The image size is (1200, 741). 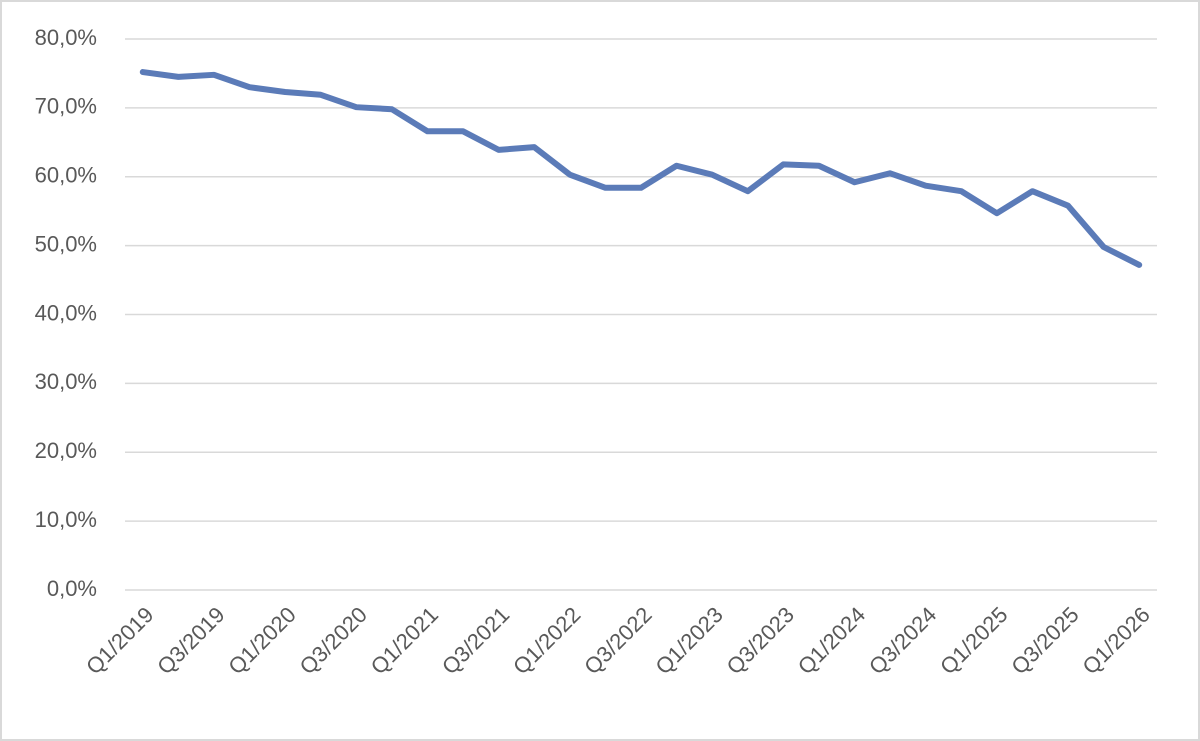 I want to click on y-tick-label: 70,0%, so click(x=66, y=106).